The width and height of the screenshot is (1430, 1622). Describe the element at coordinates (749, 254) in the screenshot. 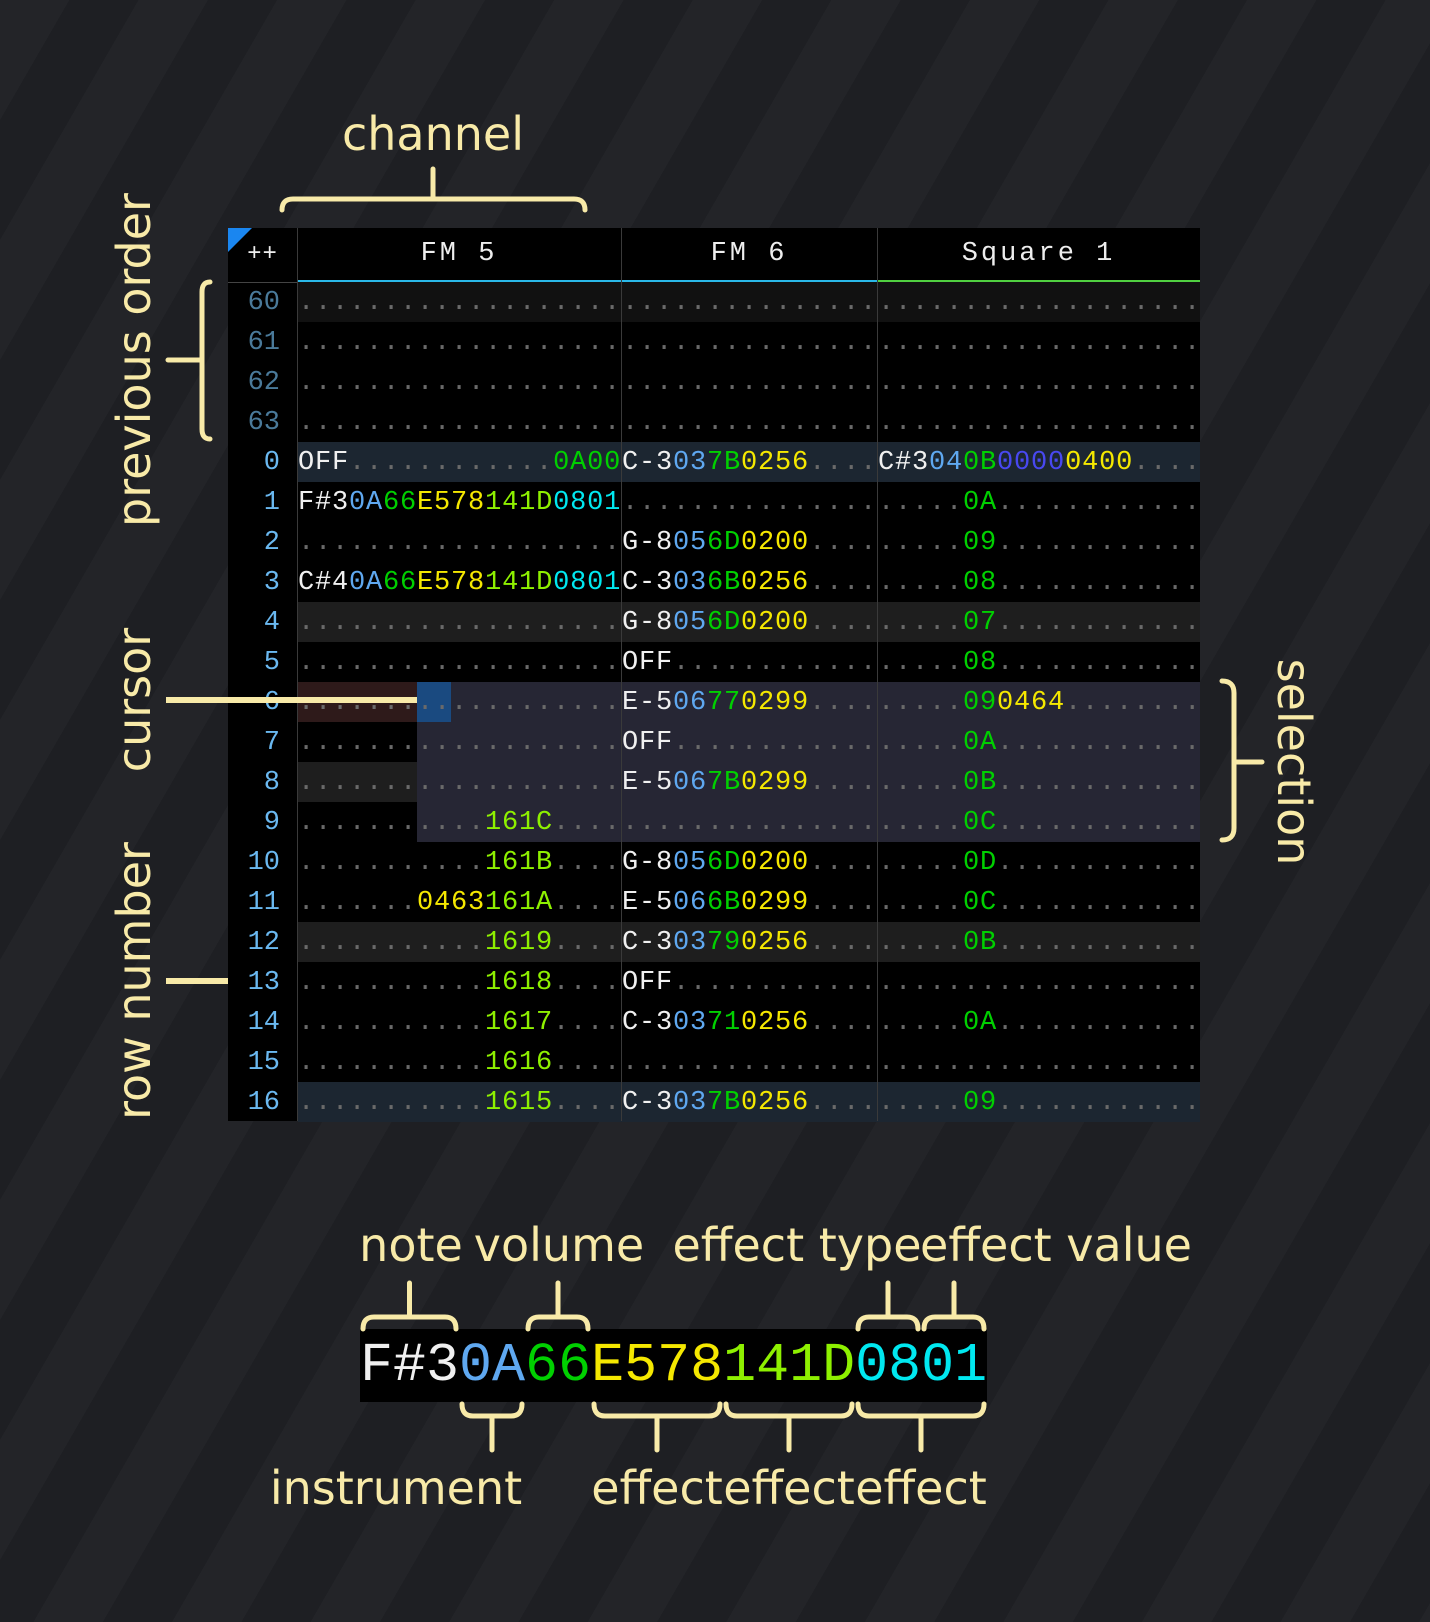

I see `channel-header: FM 6` at that location.